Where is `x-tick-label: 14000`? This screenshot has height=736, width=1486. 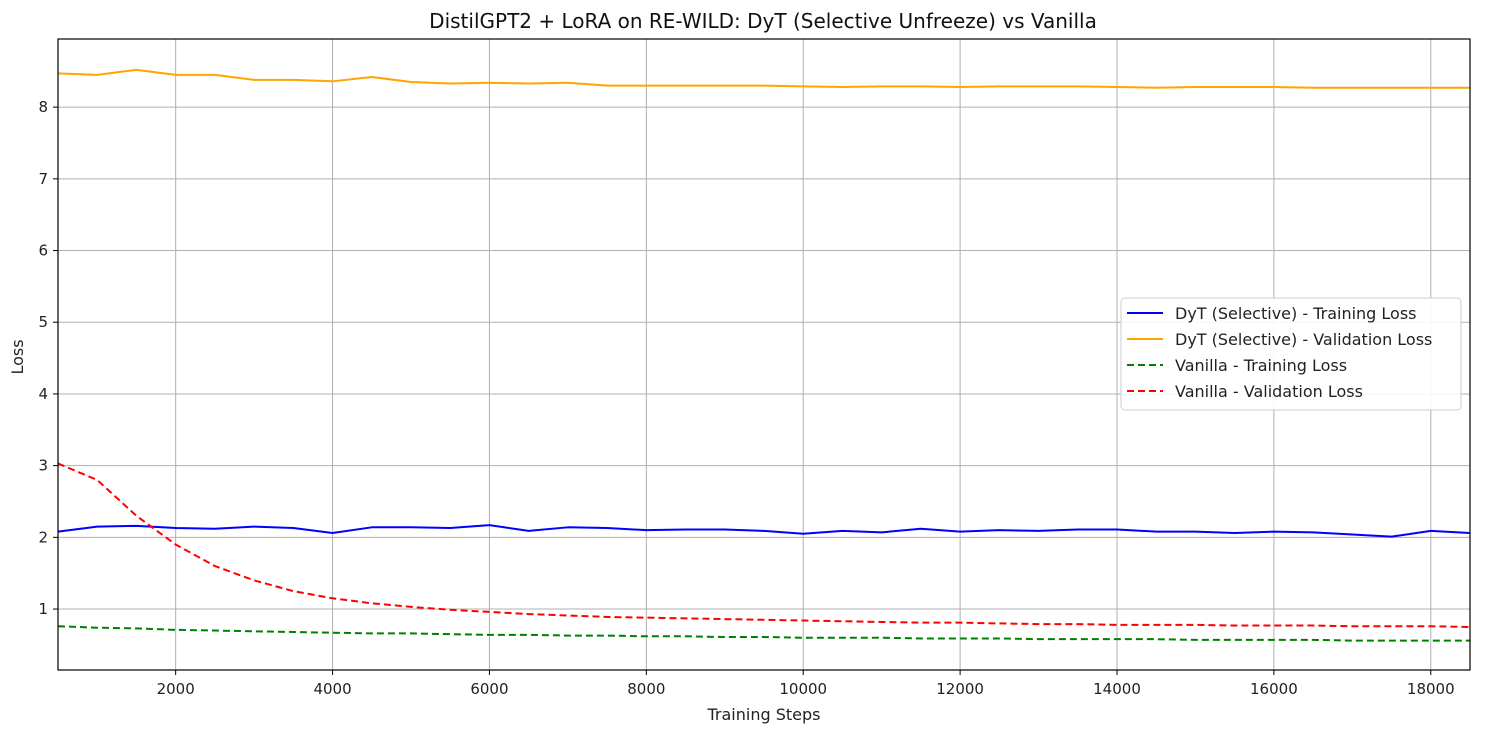 x-tick-label: 14000 is located at coordinates (1117, 689).